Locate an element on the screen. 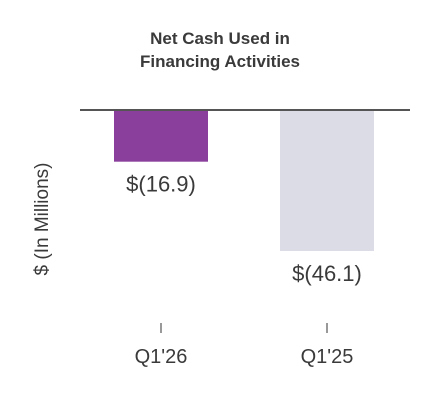 The width and height of the screenshot is (440, 400). chart-title-line-2: Financing Activities is located at coordinates (220, 61).